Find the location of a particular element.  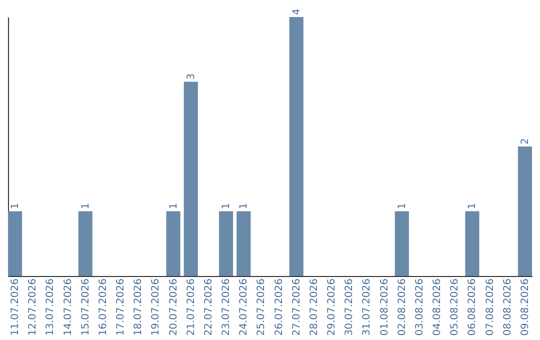

x-tick-label: 05.08.2026 is located at coordinates (455, 307).